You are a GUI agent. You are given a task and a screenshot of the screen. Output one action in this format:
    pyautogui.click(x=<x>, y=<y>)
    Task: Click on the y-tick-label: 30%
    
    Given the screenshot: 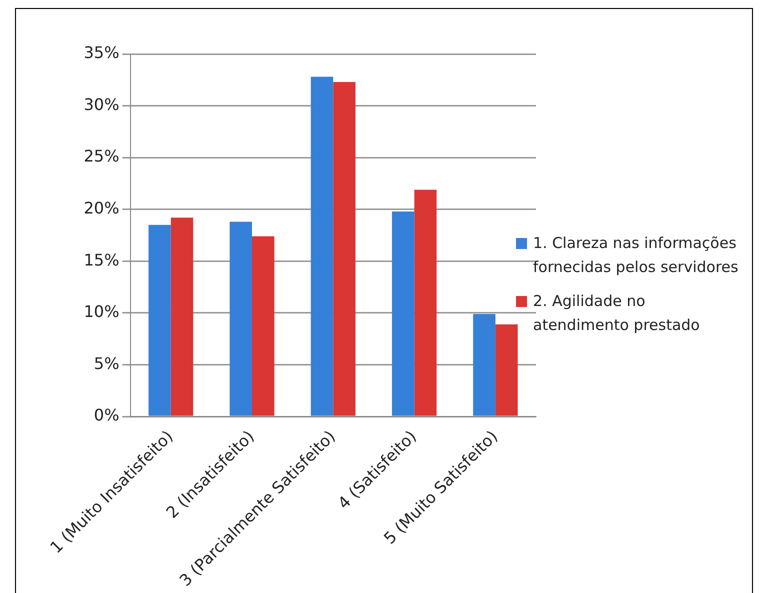 What is the action you would take?
    pyautogui.click(x=102, y=104)
    